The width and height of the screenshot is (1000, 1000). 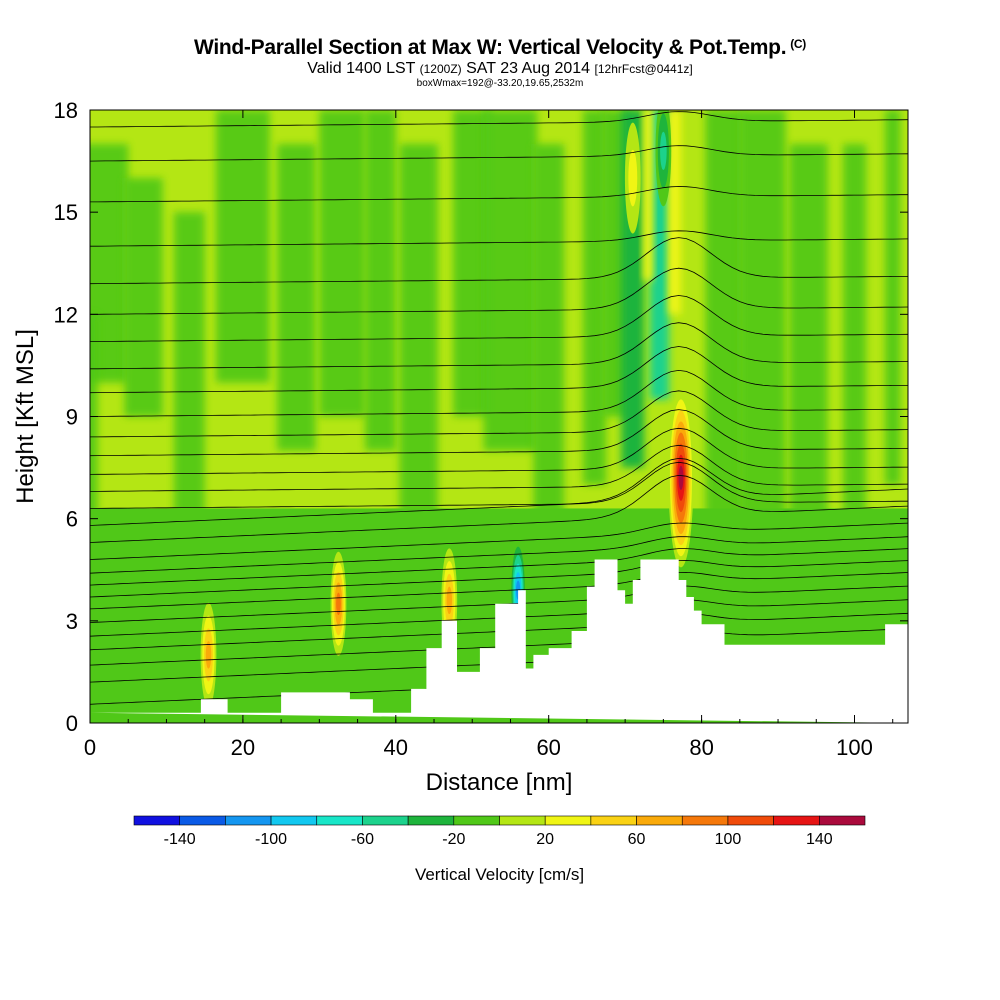 What do you see at coordinates (545, 839) in the screenshot?
I see `colorbar-tick-label: 20` at bounding box center [545, 839].